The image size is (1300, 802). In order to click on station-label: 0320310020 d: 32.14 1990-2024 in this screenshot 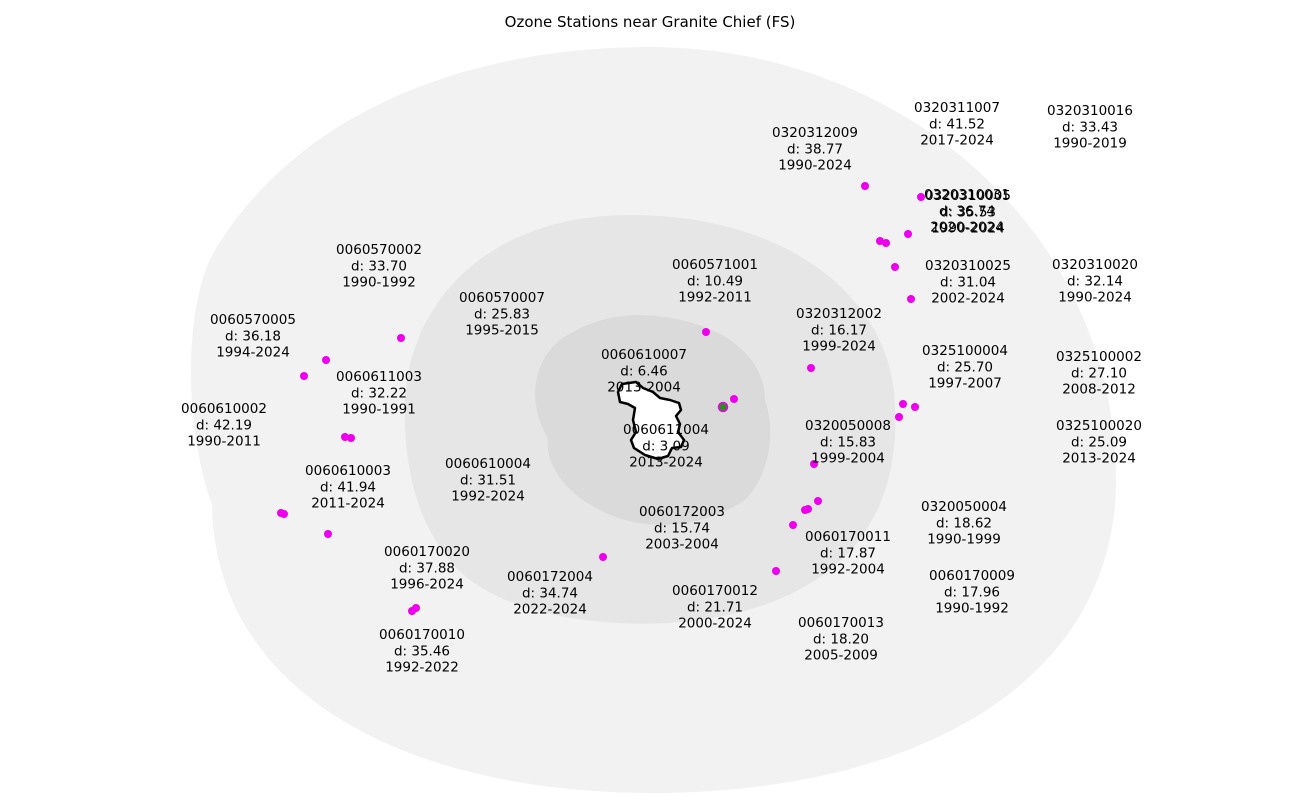, I will do `click(1095, 281)`.